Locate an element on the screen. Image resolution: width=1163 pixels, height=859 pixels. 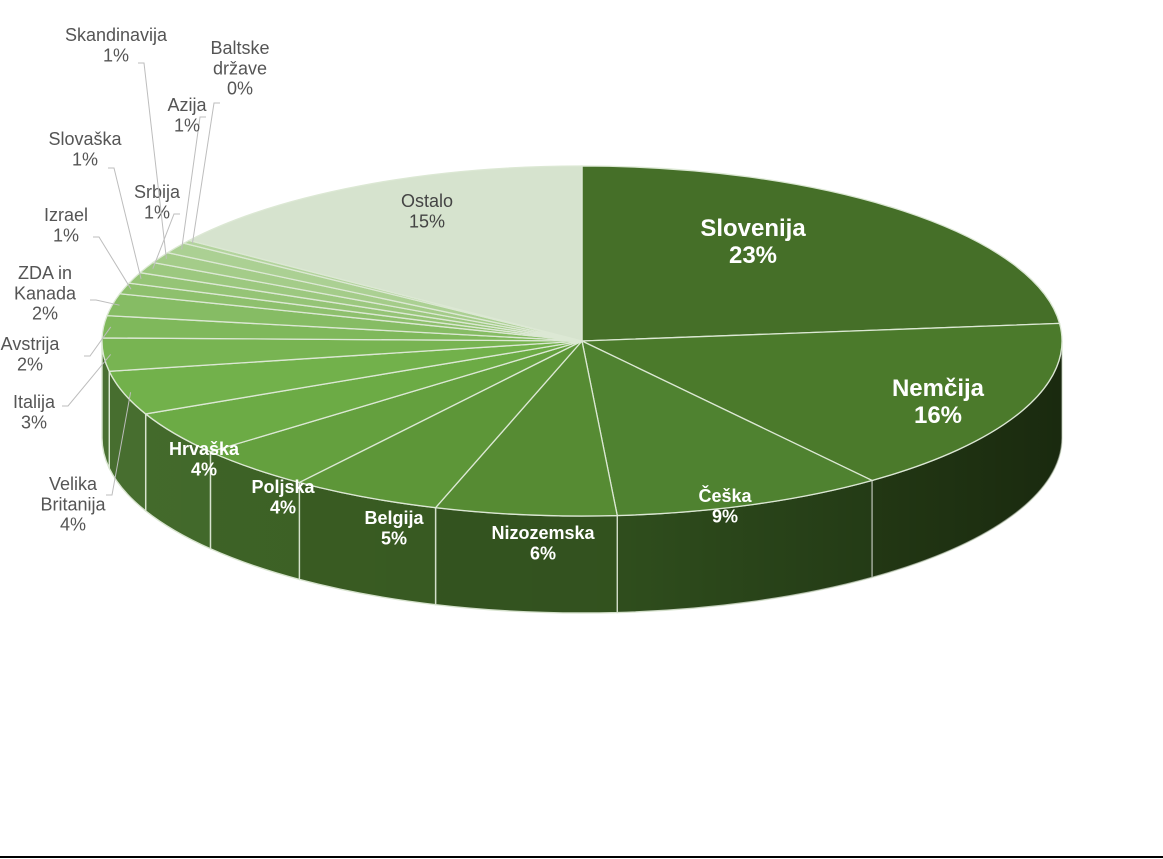
slice-percent-zda-in-kanada: 2% is located at coordinates (45, 314).